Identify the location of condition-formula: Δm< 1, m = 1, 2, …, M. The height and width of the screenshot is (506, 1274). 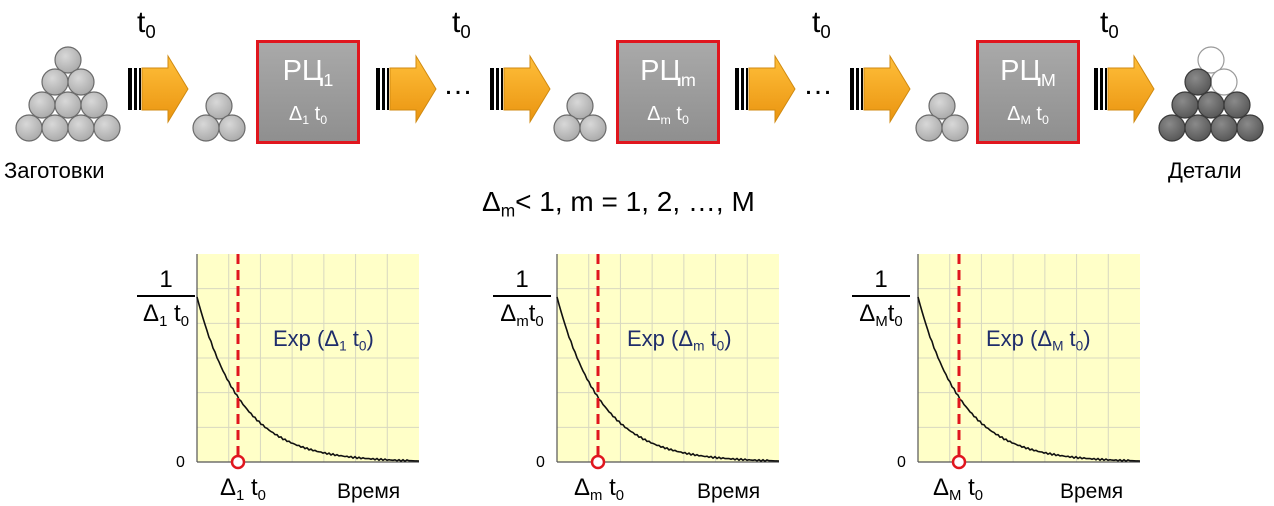
(618, 203).